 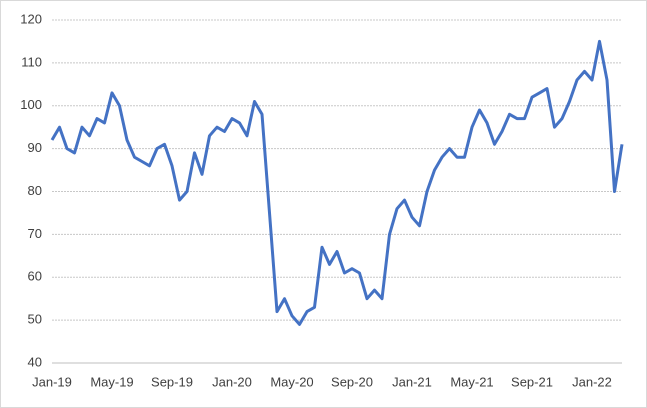 What do you see at coordinates (35, 276) in the screenshot?
I see `y-tick-label: 60` at bounding box center [35, 276].